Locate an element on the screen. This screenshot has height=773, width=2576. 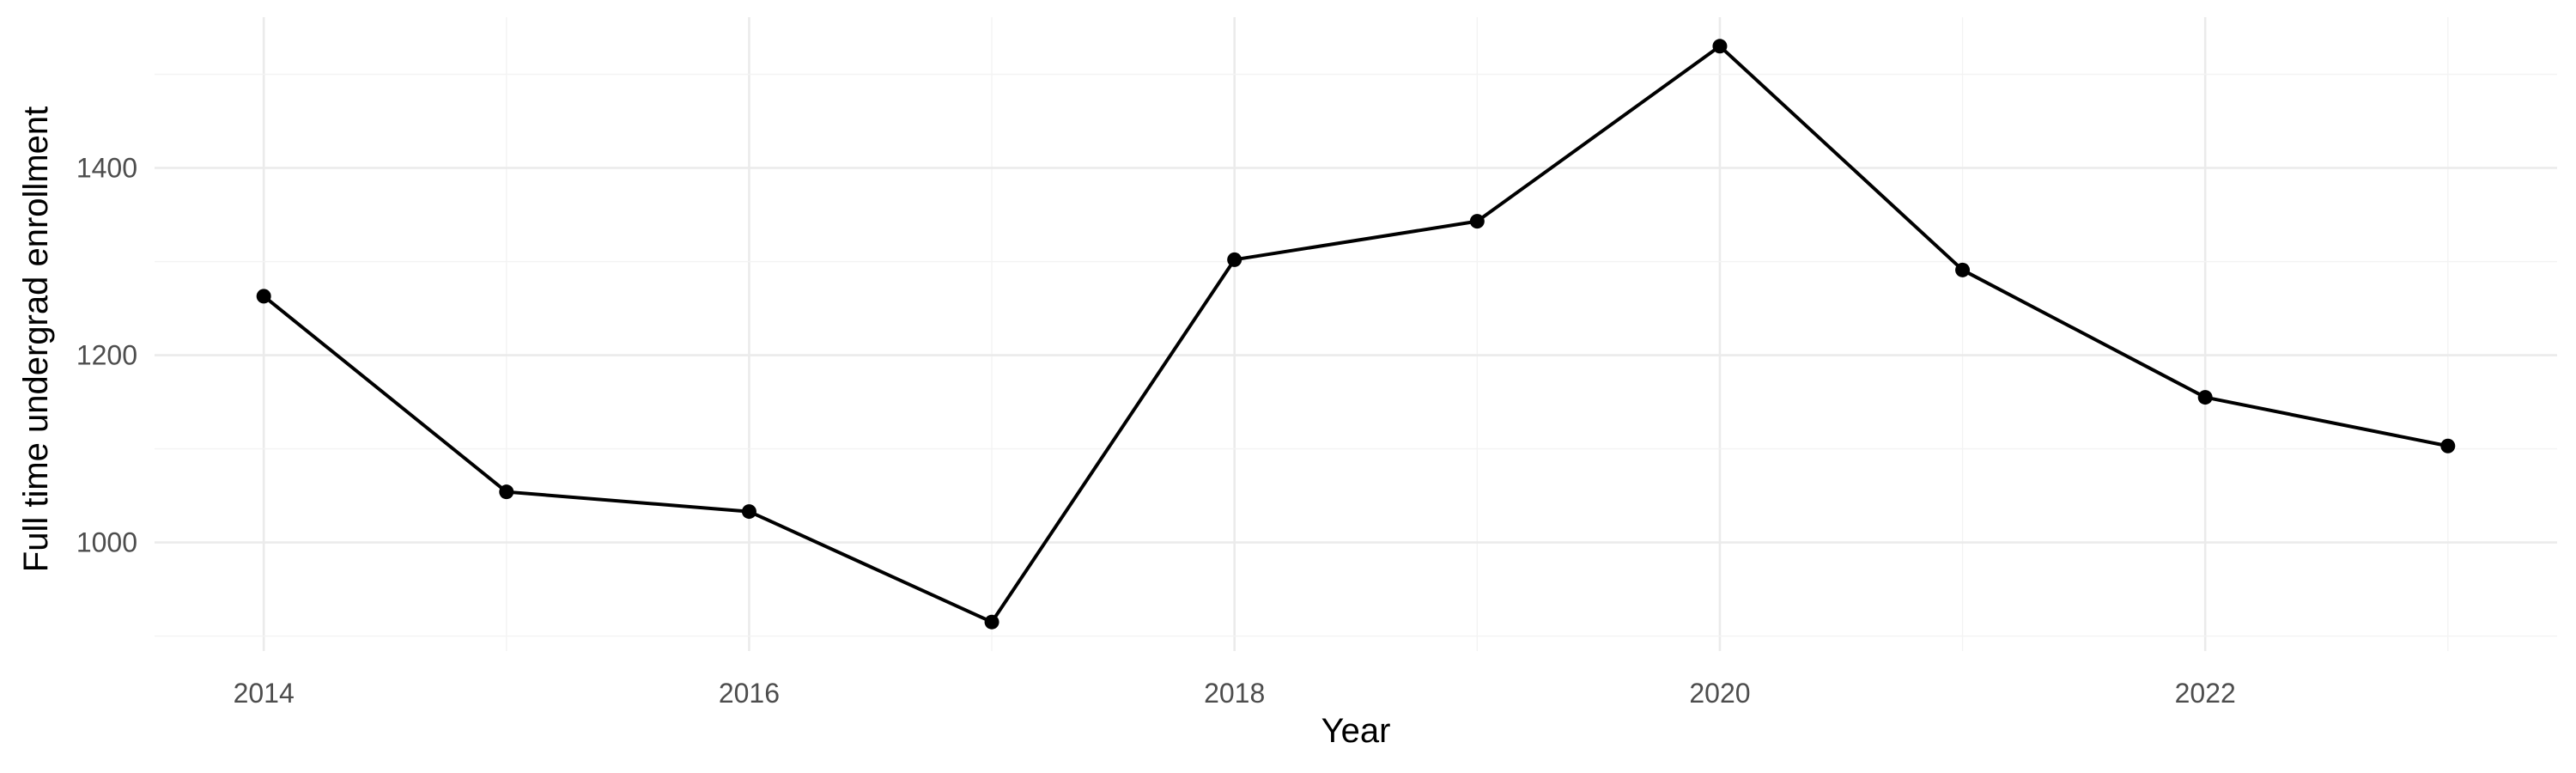
x-tick-label: 2018 is located at coordinates (1235, 693).